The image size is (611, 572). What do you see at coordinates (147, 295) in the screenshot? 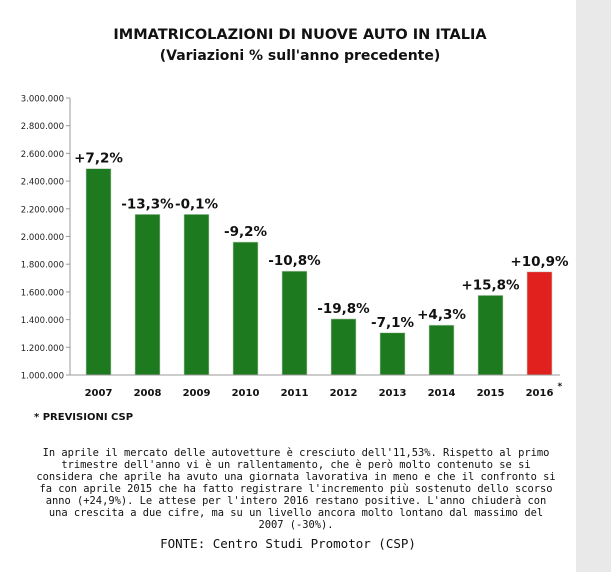
I see `bar-2008` at bounding box center [147, 295].